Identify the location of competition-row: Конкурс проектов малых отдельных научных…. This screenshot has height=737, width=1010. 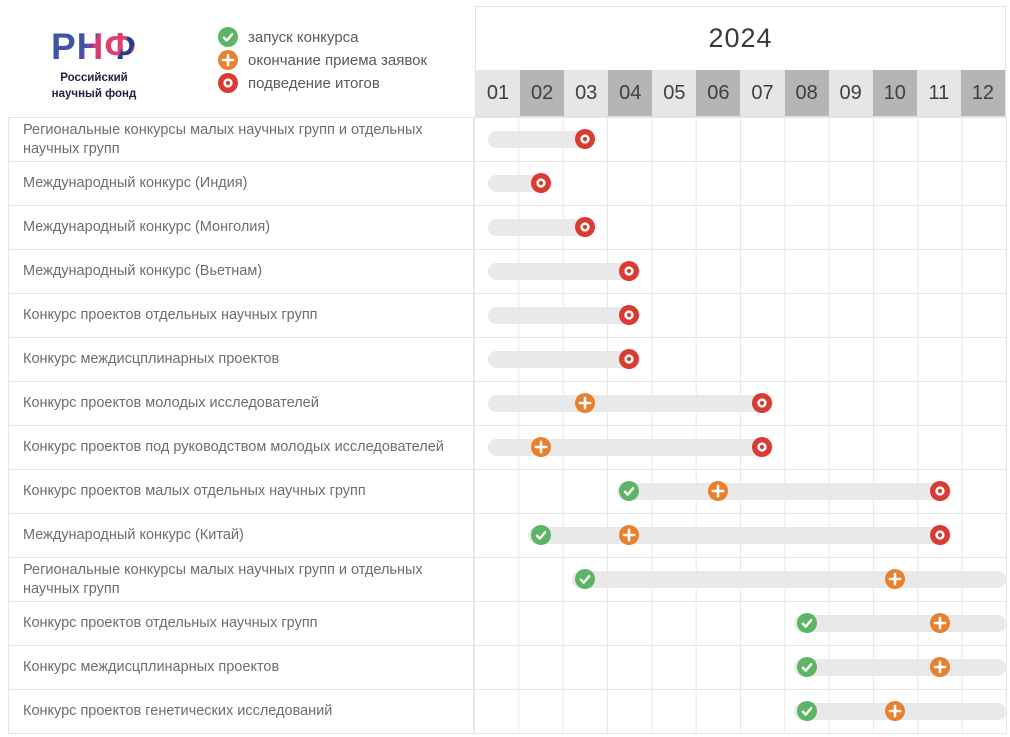
(508, 492).